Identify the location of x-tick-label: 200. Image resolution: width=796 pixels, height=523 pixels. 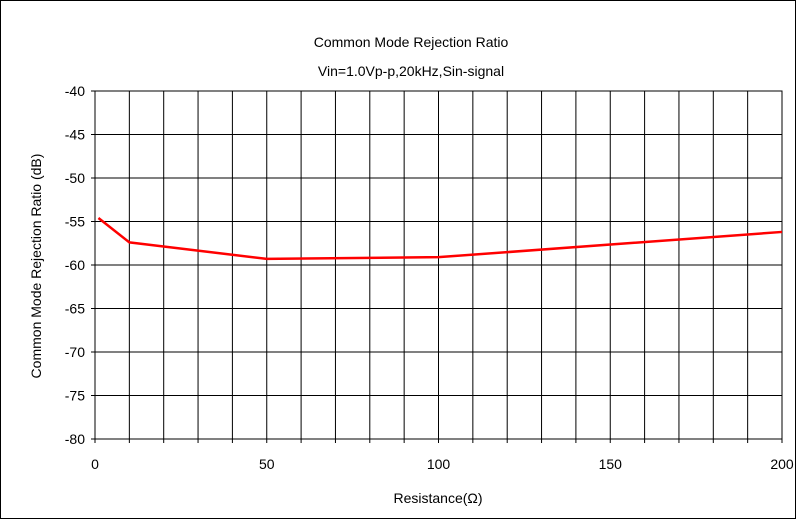
(782, 464).